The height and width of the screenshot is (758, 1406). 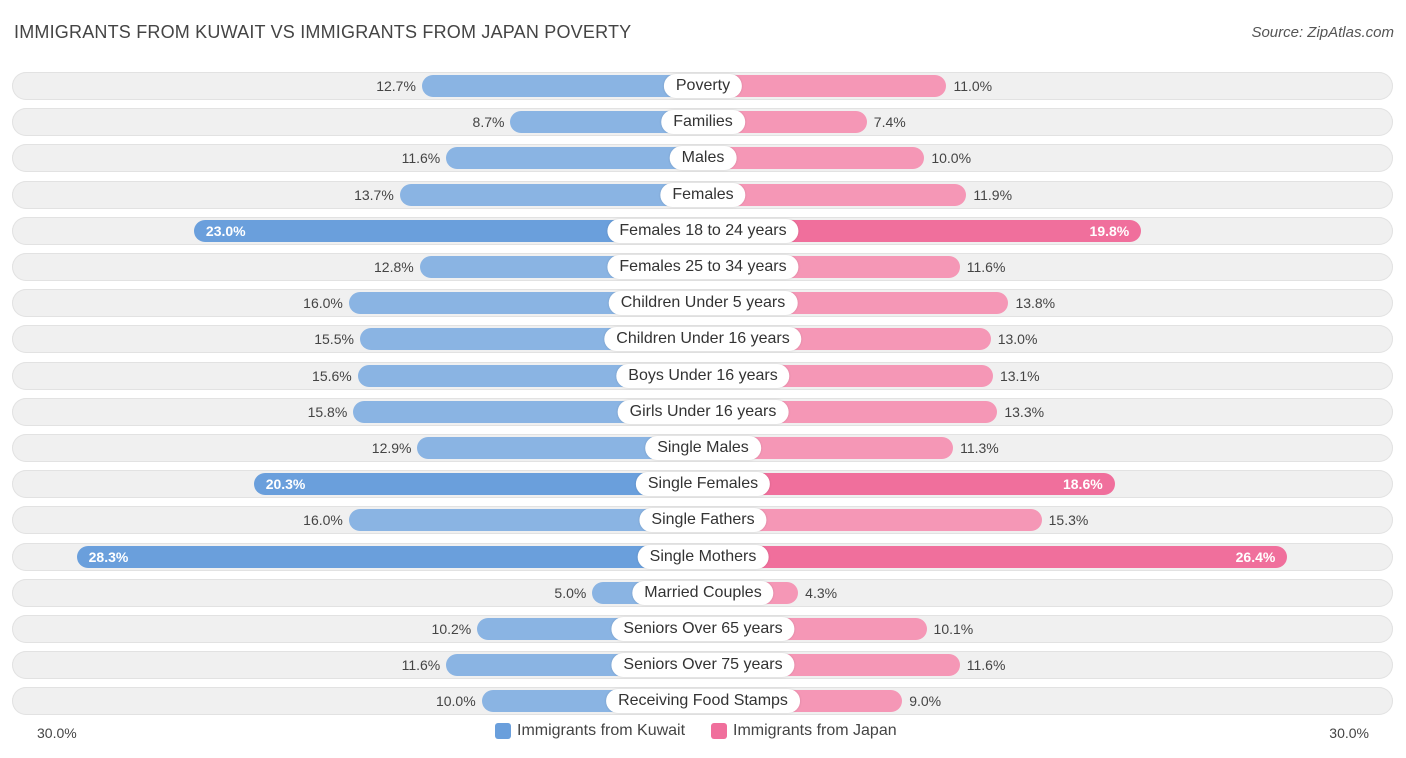 I want to click on category-label: Married Couples, so click(x=703, y=592).